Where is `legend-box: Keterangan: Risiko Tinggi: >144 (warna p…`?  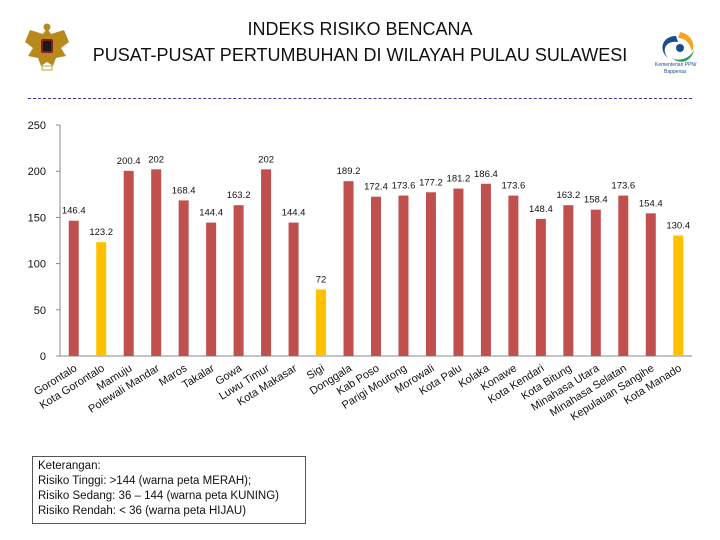
legend-box: Keterangan: Risiko Tinggi: >144 (warna p… is located at coordinates (169, 490).